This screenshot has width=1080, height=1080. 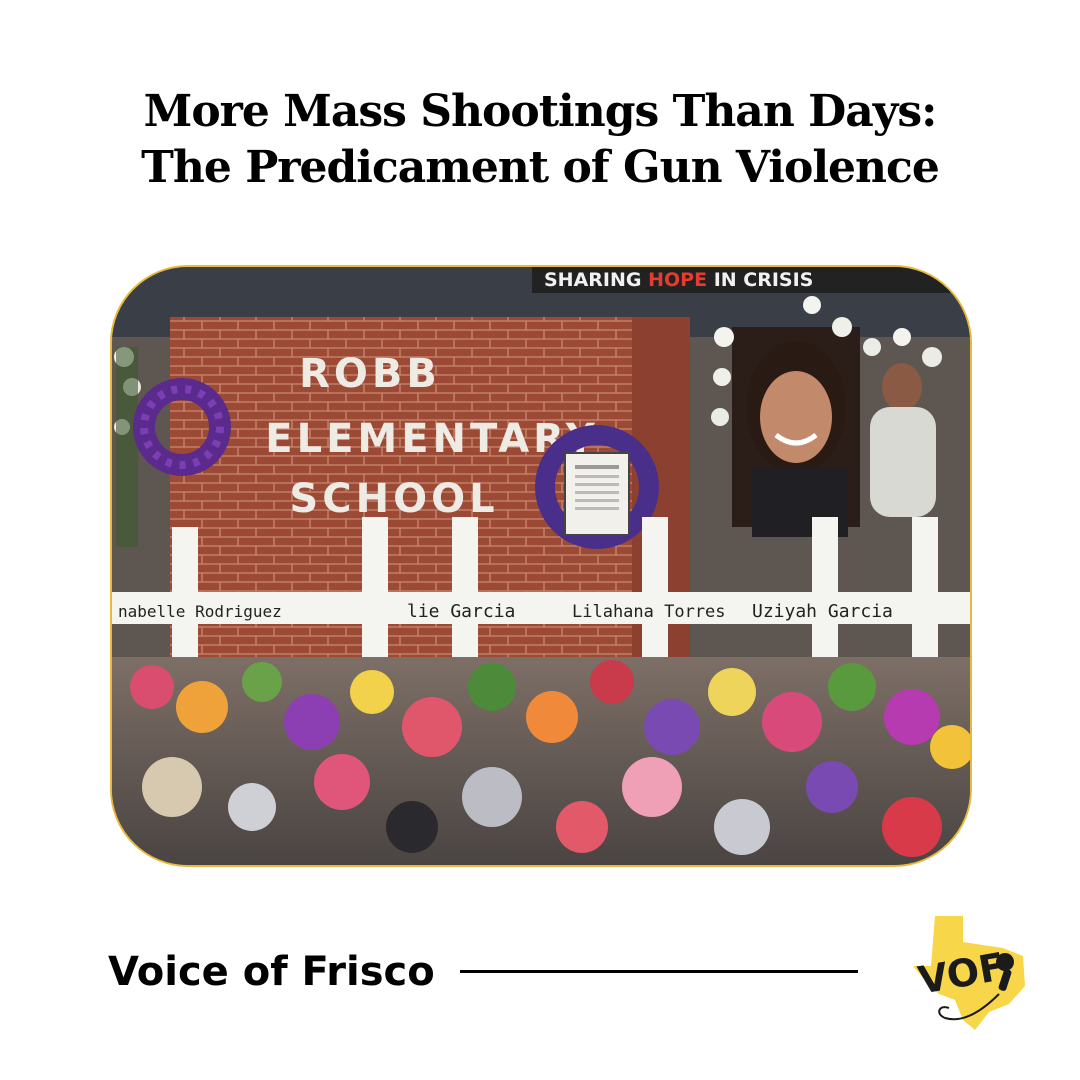 I want to click on cross-name-3: Lilahana Torres, so click(x=649, y=612).